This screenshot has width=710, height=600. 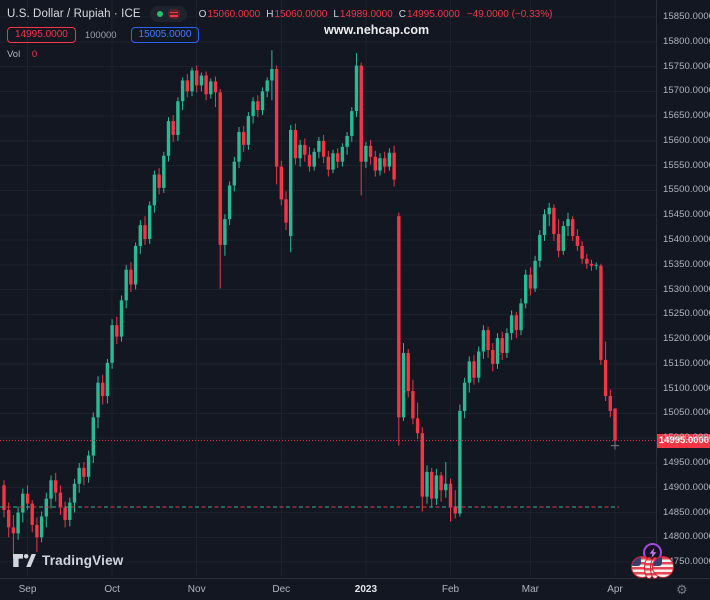 What do you see at coordinates (366, 589) in the screenshot?
I see `time-axis-label: 2023` at bounding box center [366, 589].